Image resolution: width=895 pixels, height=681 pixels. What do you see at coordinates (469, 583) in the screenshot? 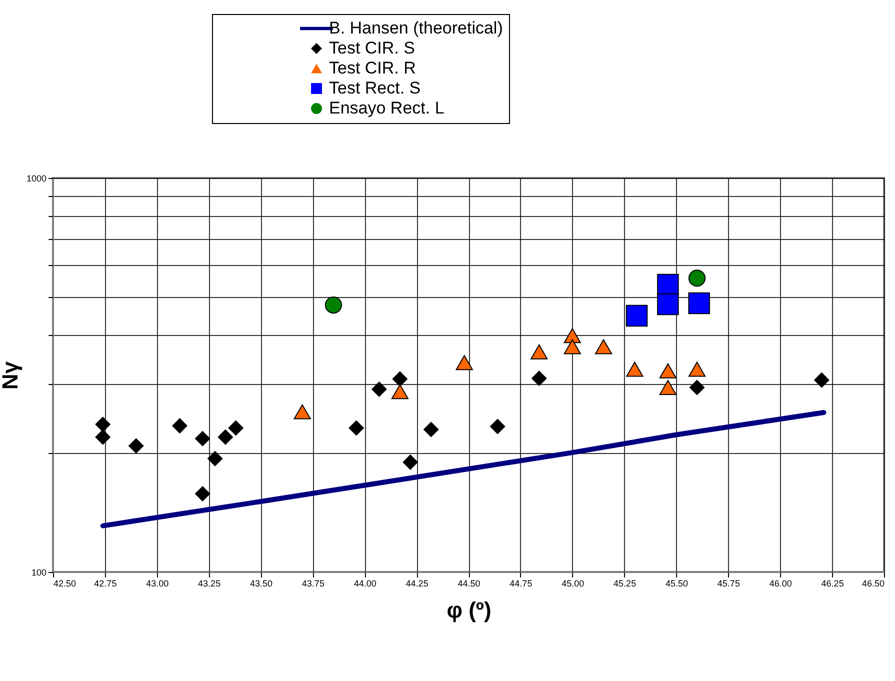
I see `x-tick-label: 44.50` at bounding box center [469, 583].